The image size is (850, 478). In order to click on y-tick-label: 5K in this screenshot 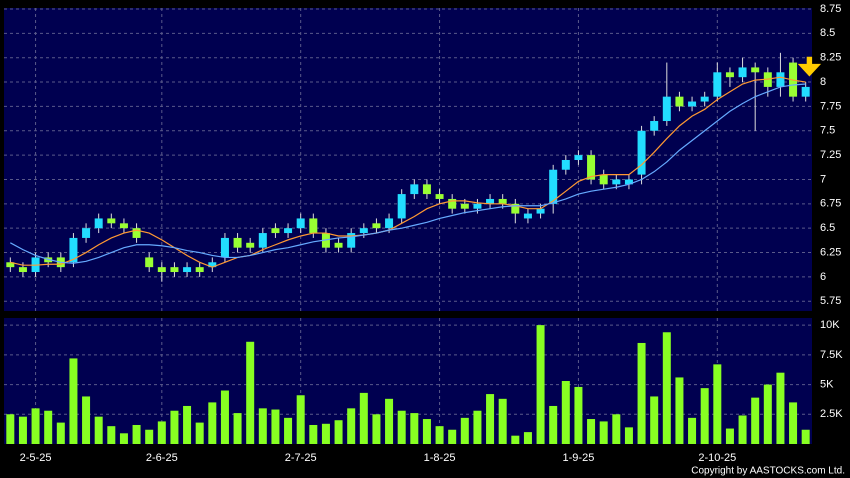, I will do `click(827, 384)`.